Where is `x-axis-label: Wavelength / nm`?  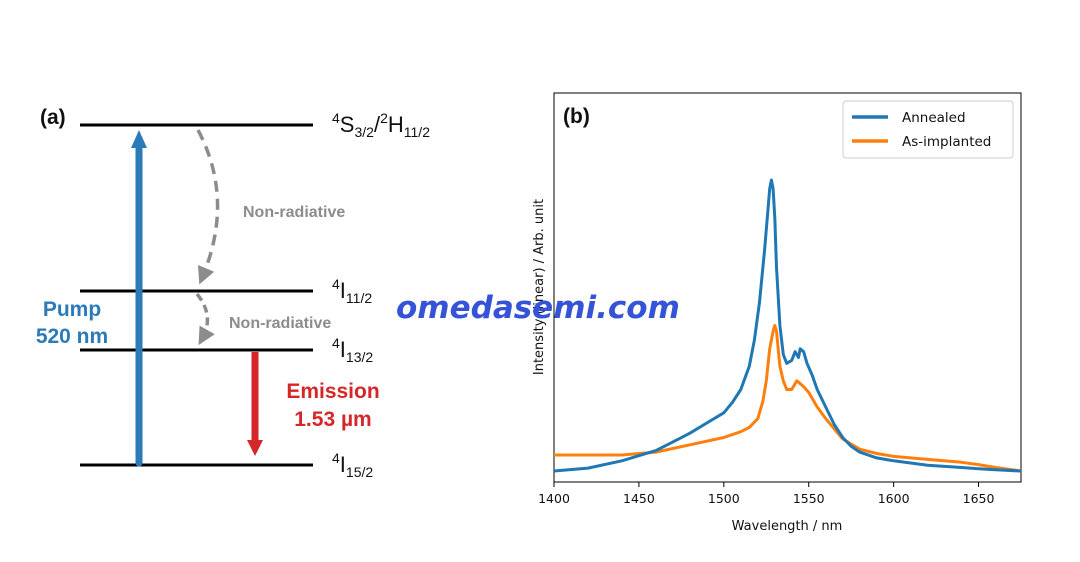 x-axis-label: Wavelength / nm is located at coordinates (787, 526).